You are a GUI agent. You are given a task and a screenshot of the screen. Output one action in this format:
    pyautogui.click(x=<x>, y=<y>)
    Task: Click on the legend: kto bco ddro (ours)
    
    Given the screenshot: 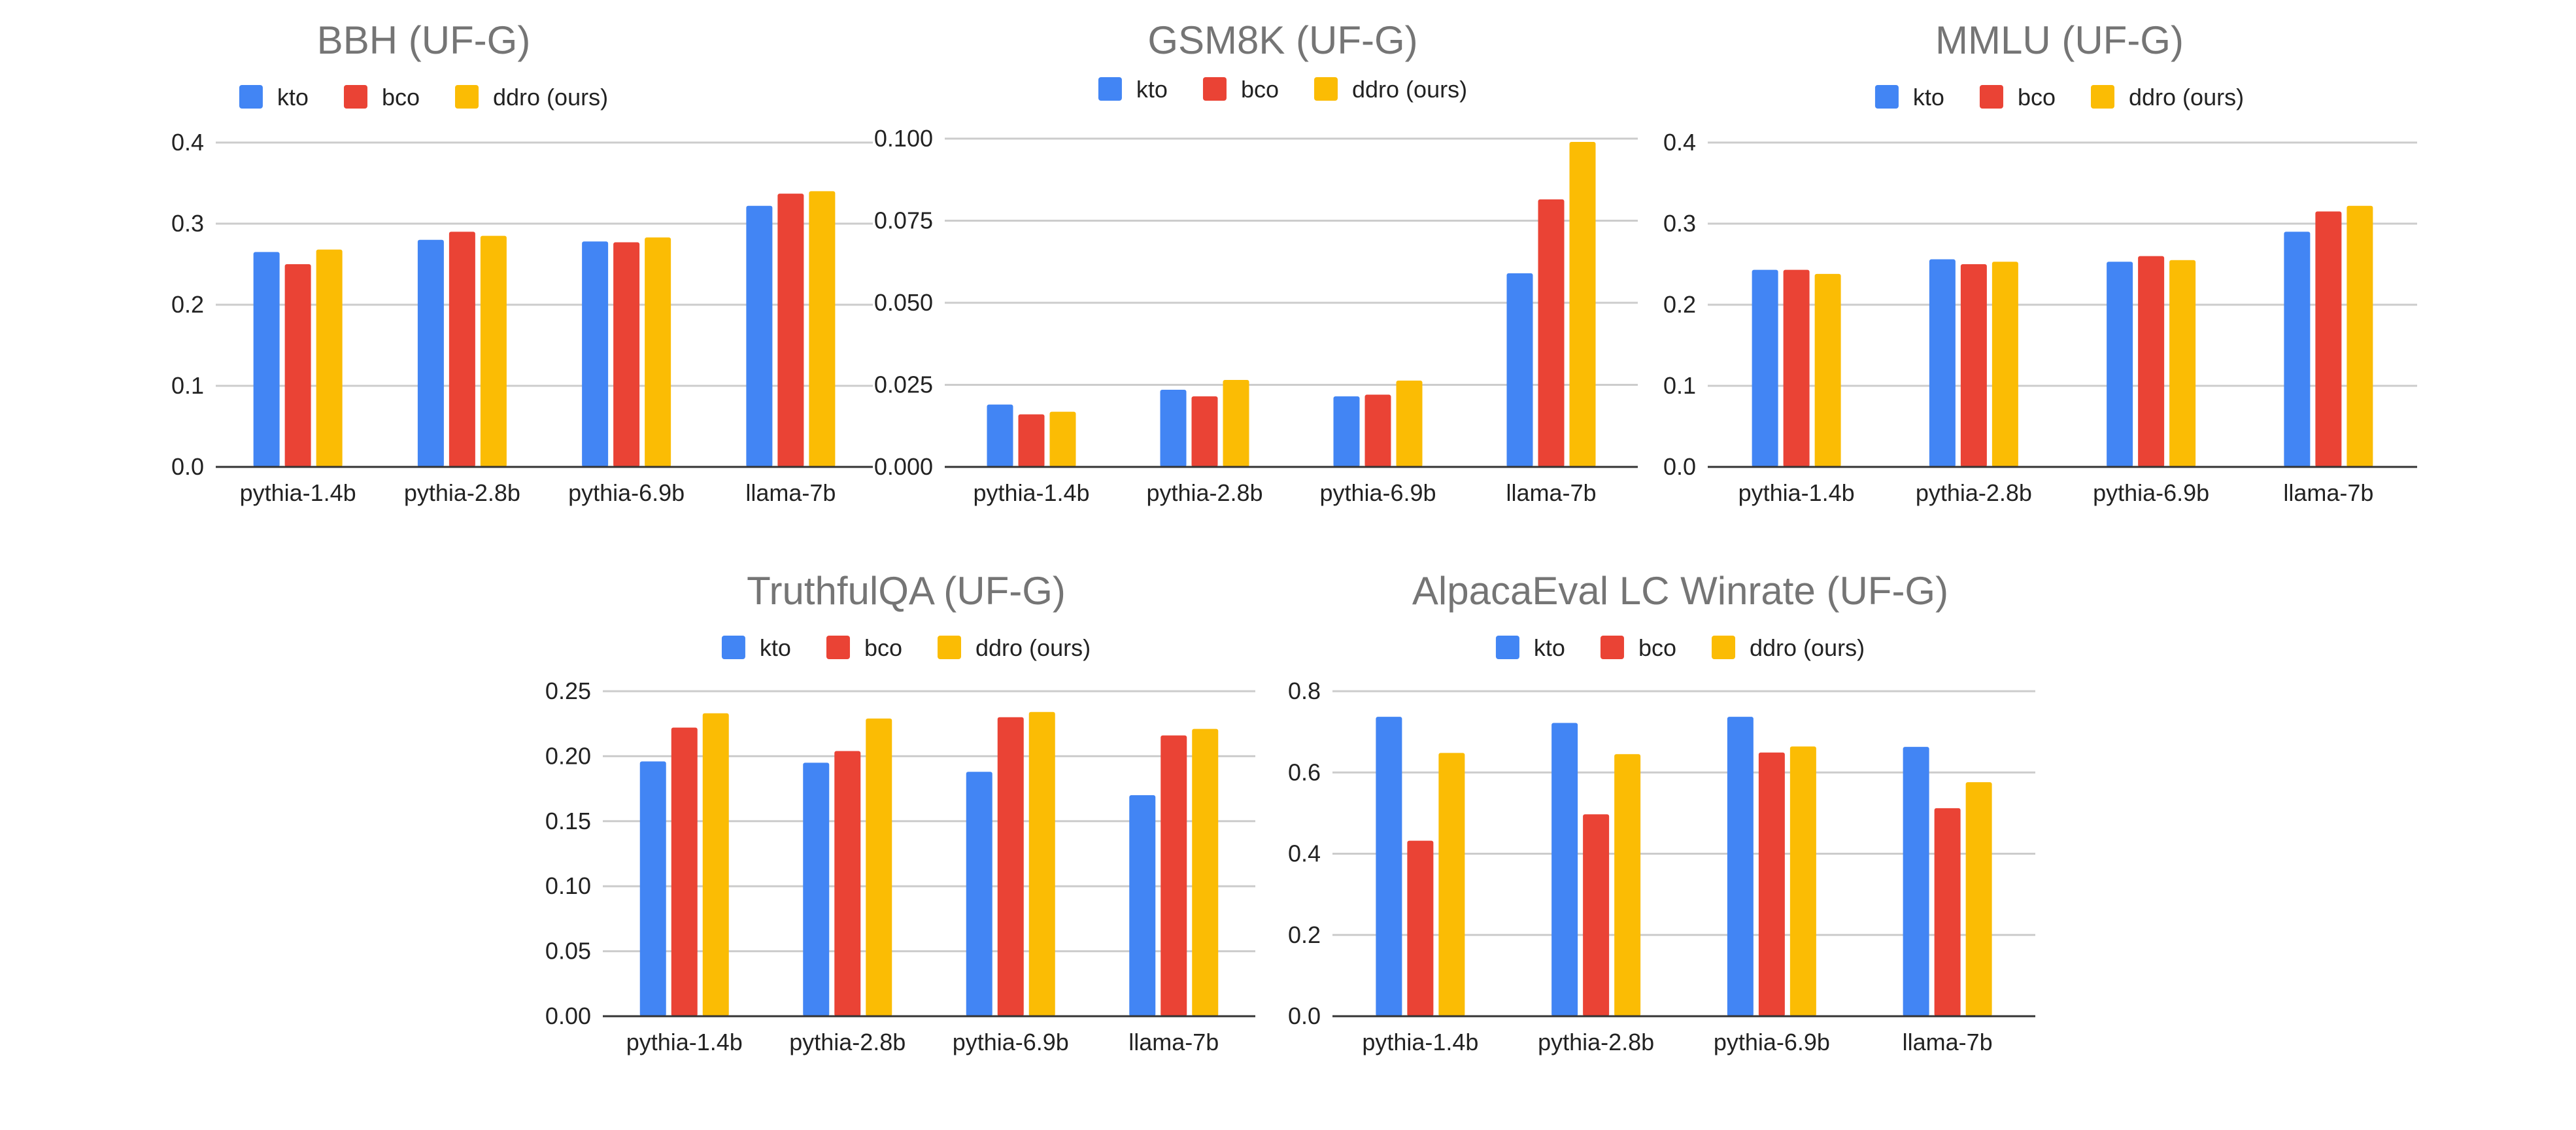 What is the action you would take?
    pyautogui.click(x=2059, y=97)
    